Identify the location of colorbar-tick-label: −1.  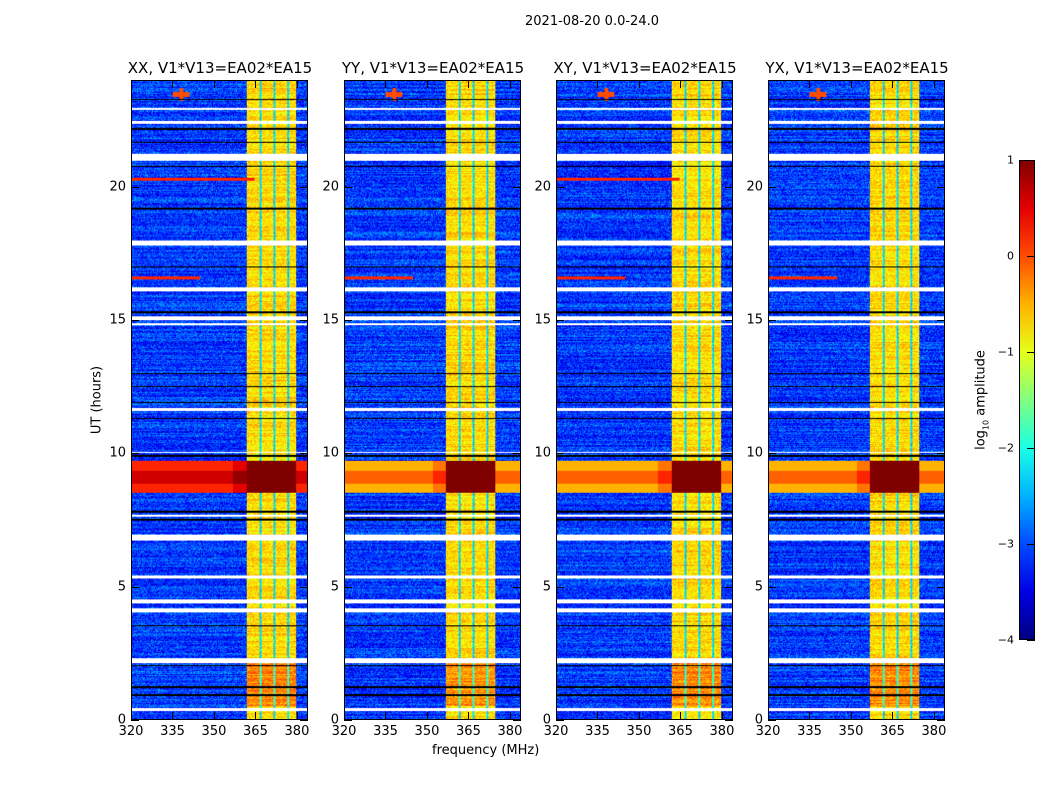
(1005, 352).